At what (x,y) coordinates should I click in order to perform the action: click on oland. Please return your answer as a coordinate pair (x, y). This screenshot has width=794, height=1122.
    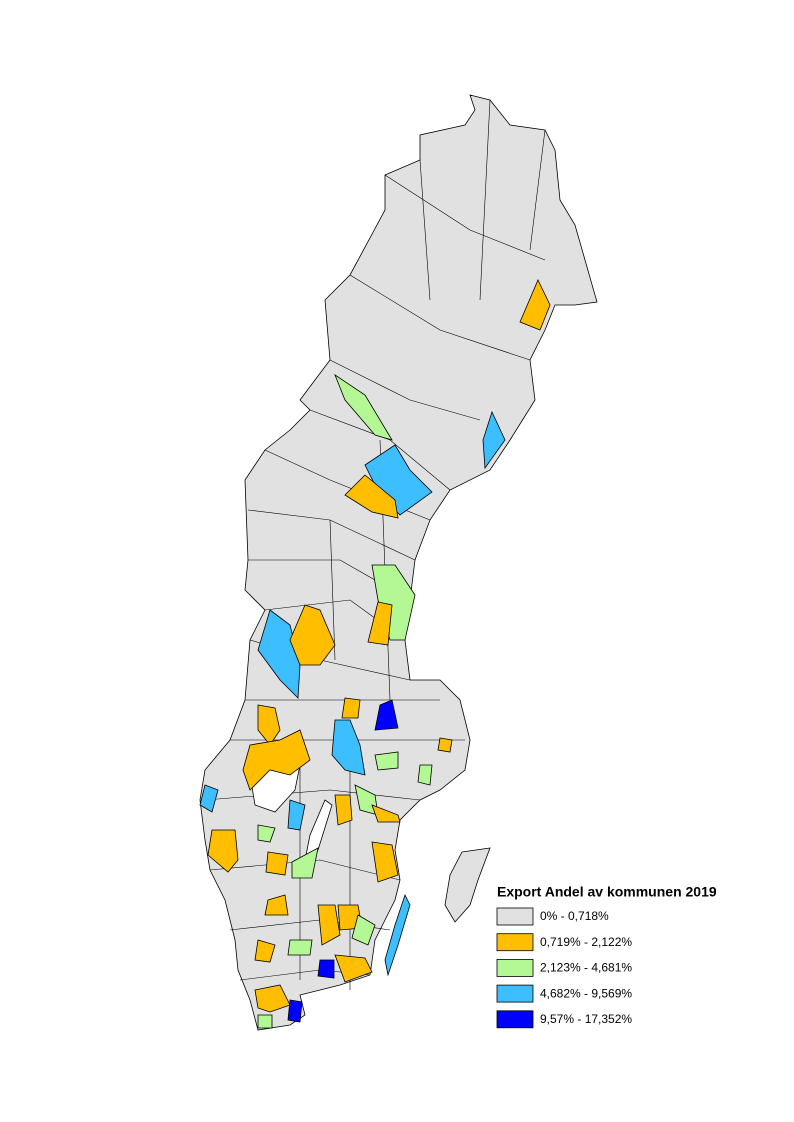
    Looking at the image, I should click on (397, 935).